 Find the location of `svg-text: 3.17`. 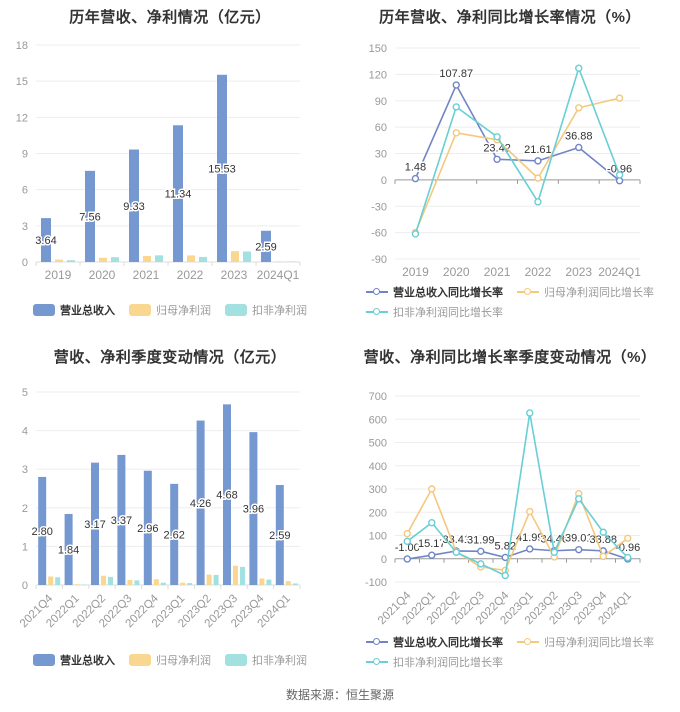

svg-text: 3.17 is located at coordinates (94, 525).